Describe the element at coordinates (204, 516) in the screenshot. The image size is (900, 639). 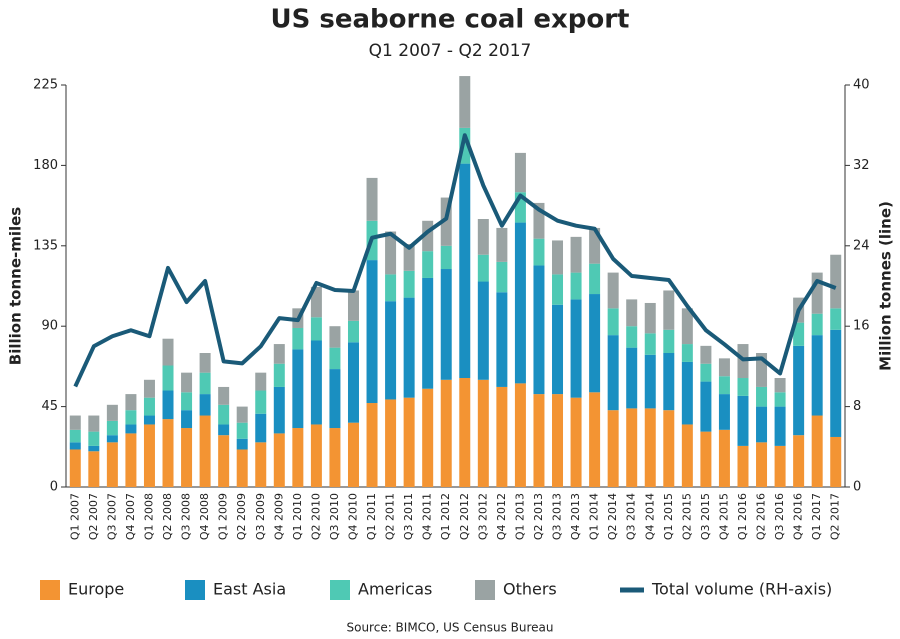
I see `x-tick-label: Q4 2008` at that location.